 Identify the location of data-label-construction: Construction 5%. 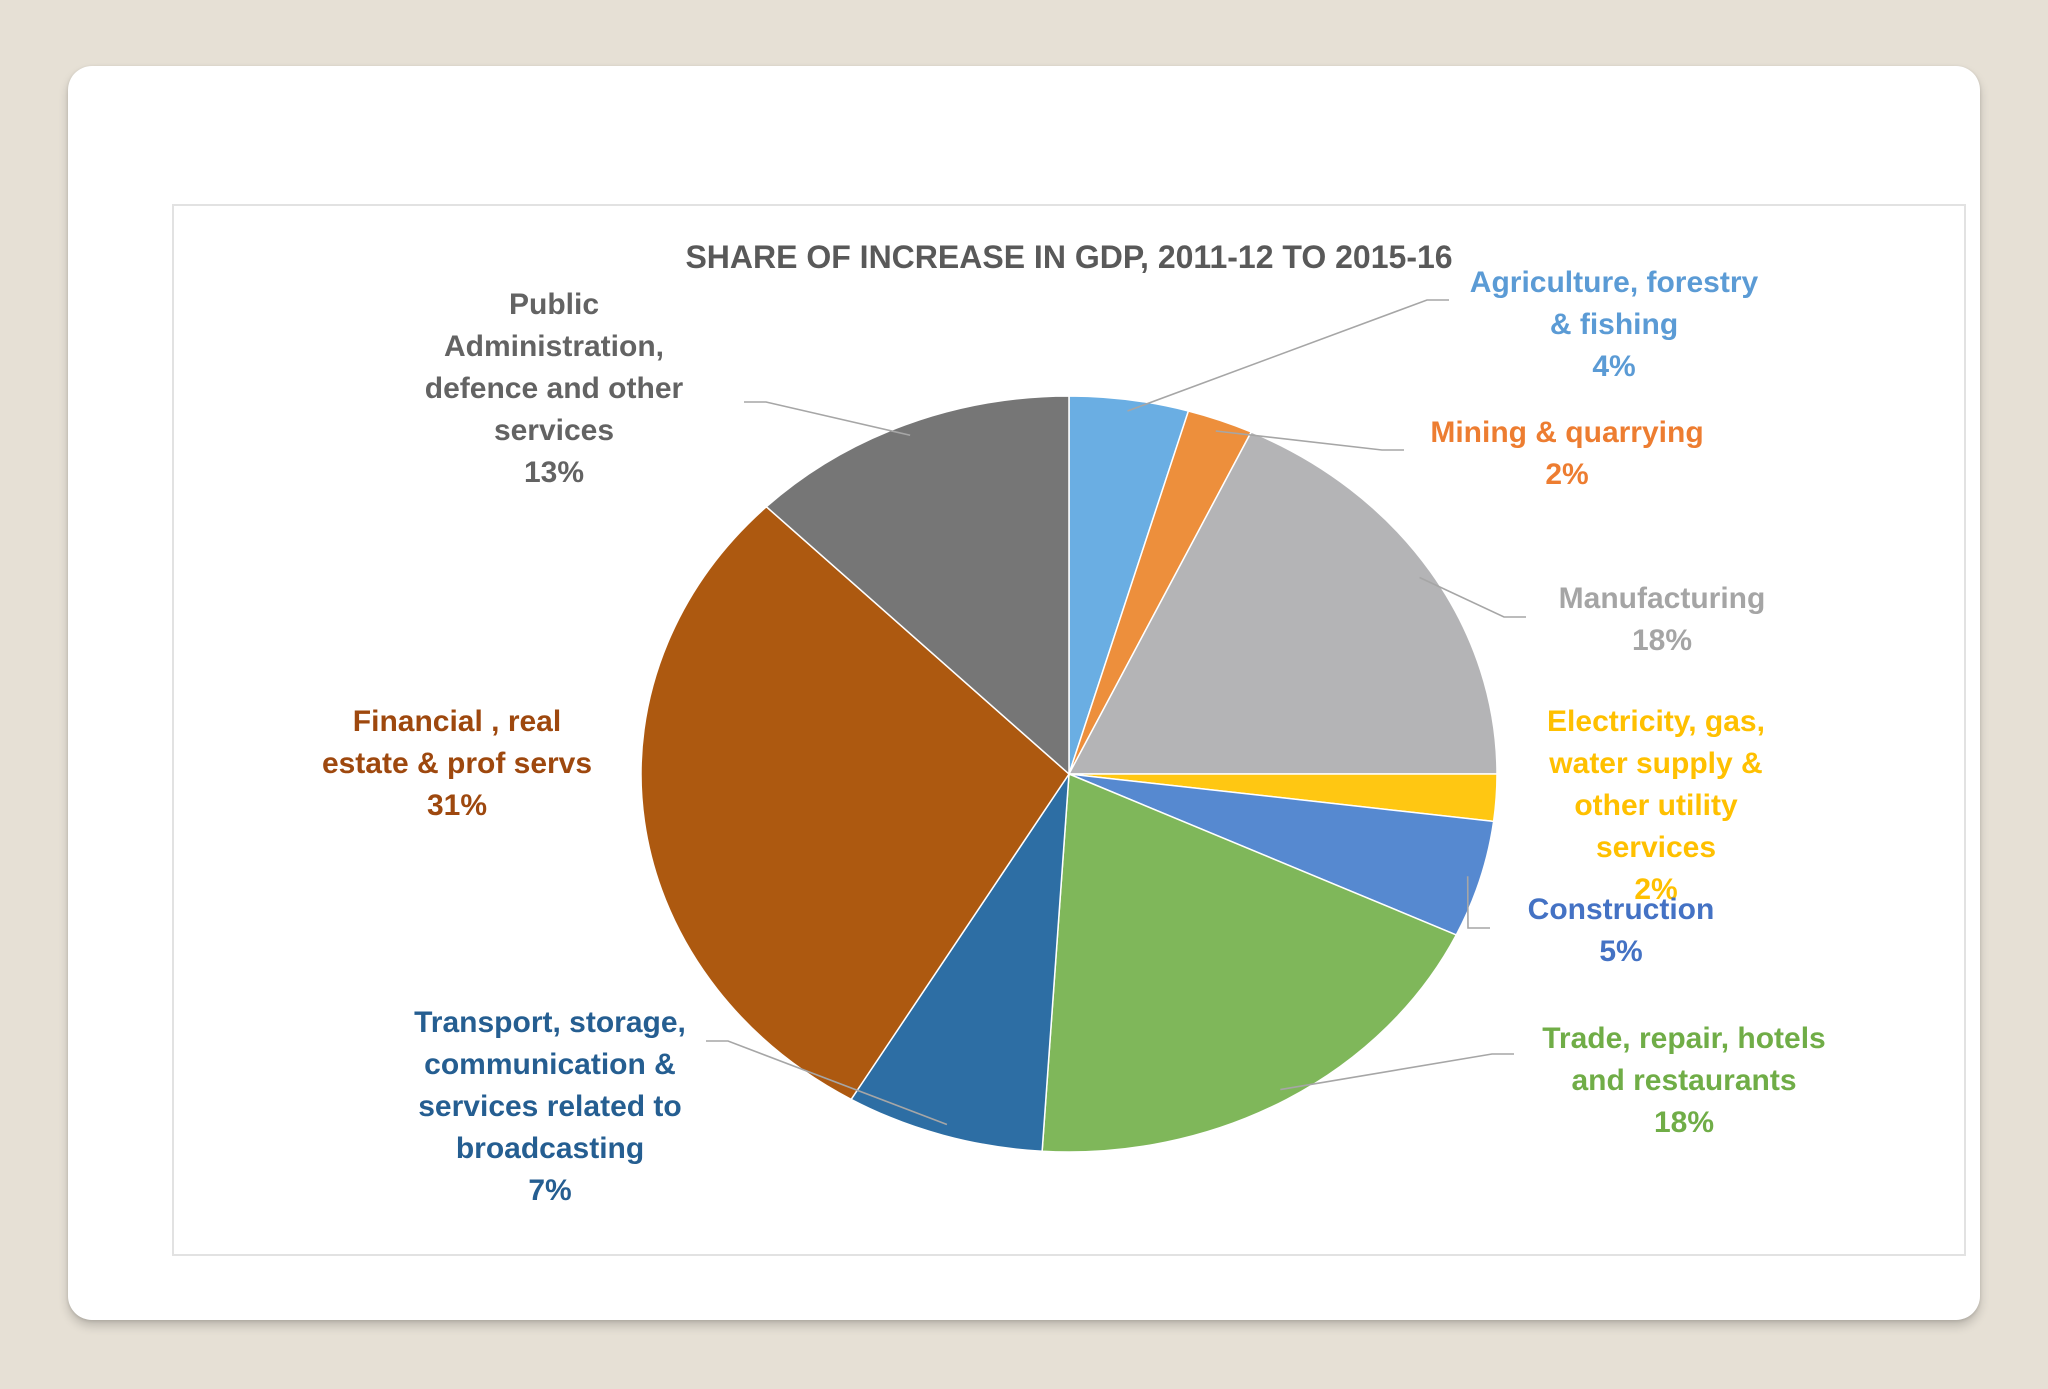
(1621, 930).